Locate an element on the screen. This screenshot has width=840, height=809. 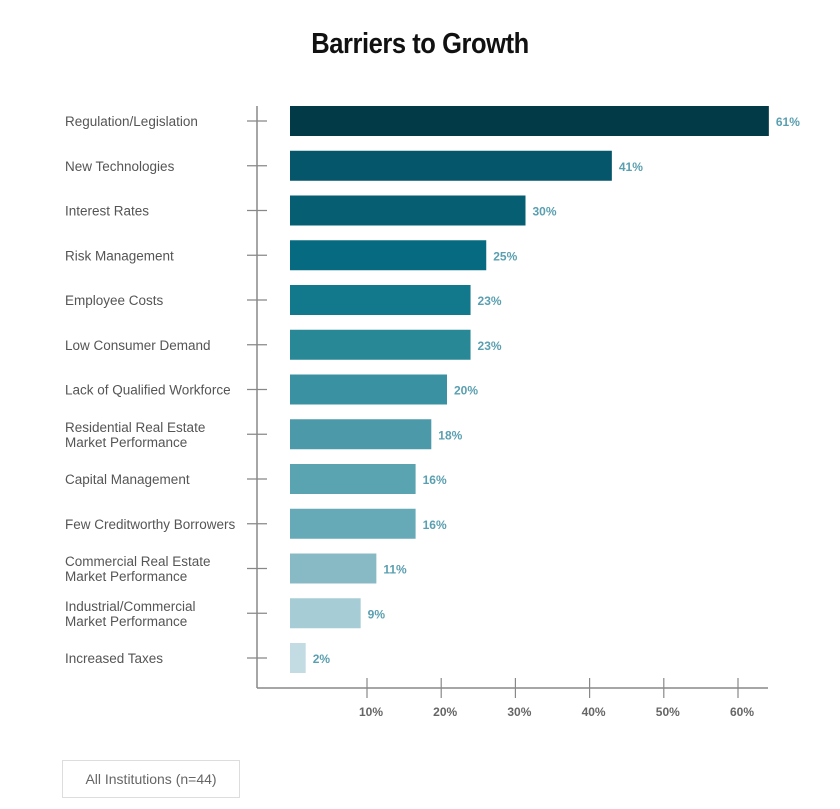
value-label: 2% is located at coordinates (322, 659).